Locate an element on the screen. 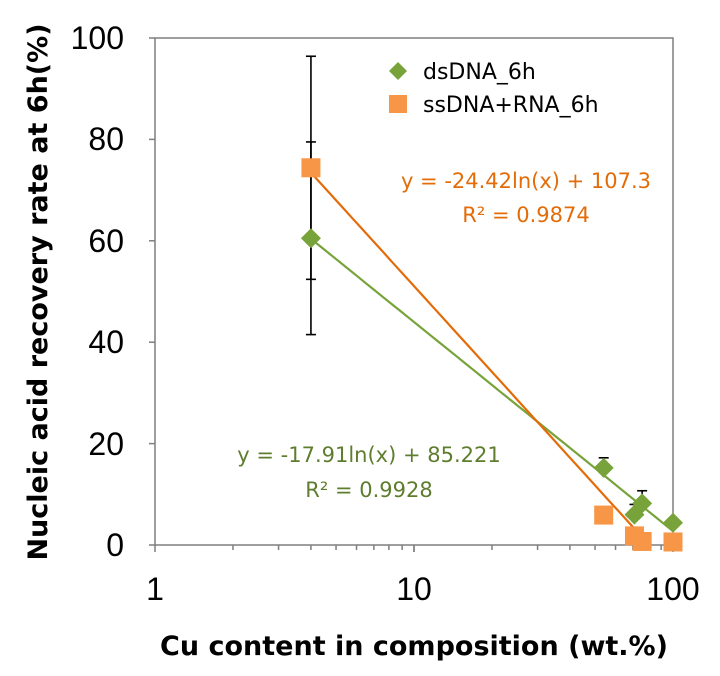 The width and height of the screenshot is (720, 676). legend-label-dsdna: dsDNA_6h is located at coordinates (479, 72).